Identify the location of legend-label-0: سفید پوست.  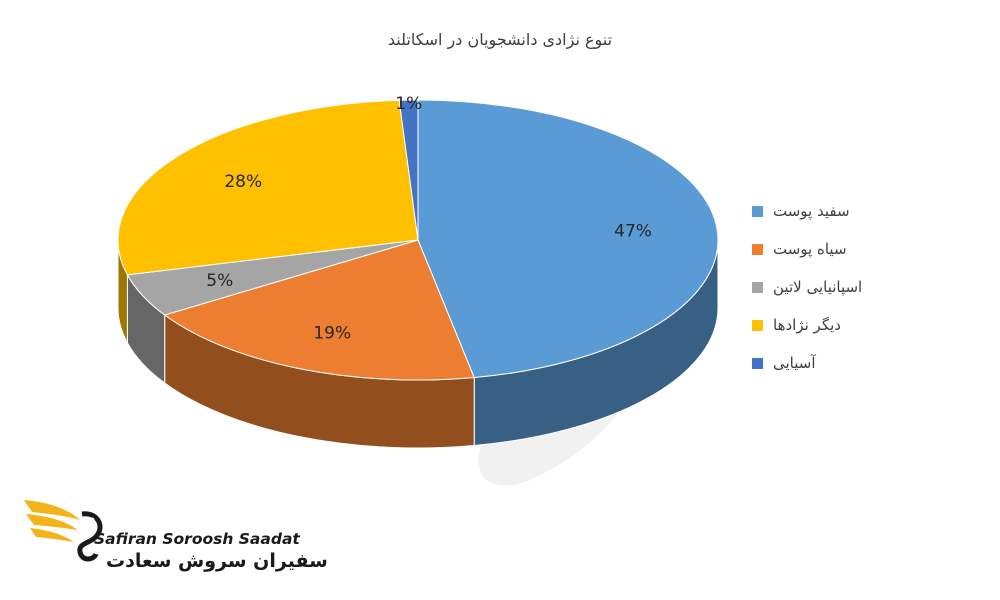
(811, 211).